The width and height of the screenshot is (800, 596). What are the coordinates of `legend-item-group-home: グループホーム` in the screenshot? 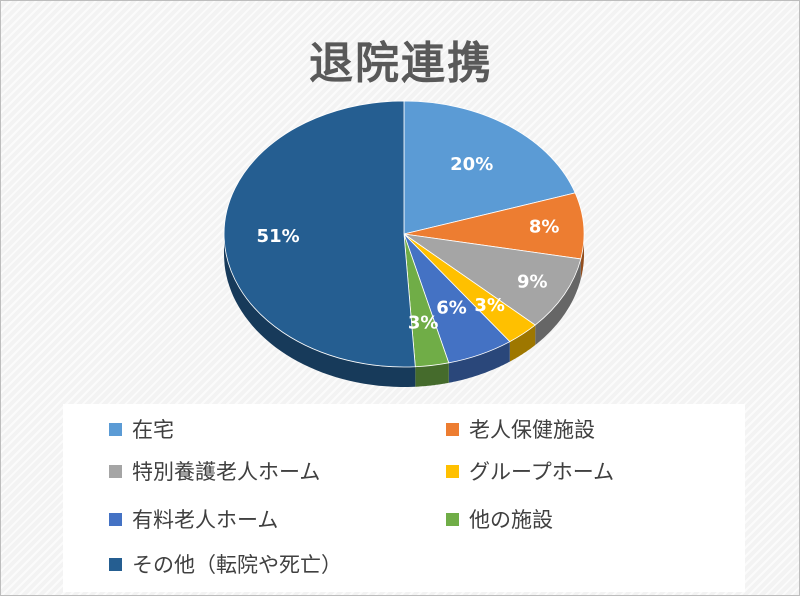 It's located at (530, 471).